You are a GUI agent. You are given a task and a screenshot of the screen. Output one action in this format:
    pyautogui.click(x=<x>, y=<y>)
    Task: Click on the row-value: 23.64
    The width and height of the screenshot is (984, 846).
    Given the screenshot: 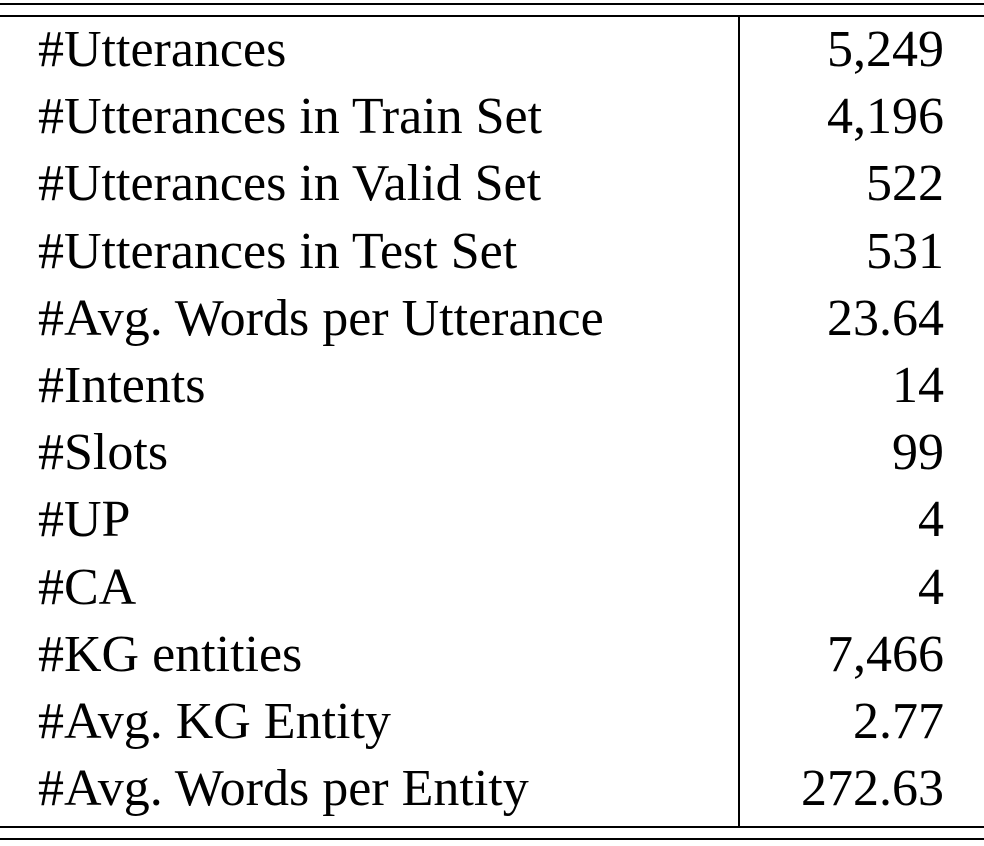 What is the action you would take?
    pyautogui.click(x=885, y=318)
    